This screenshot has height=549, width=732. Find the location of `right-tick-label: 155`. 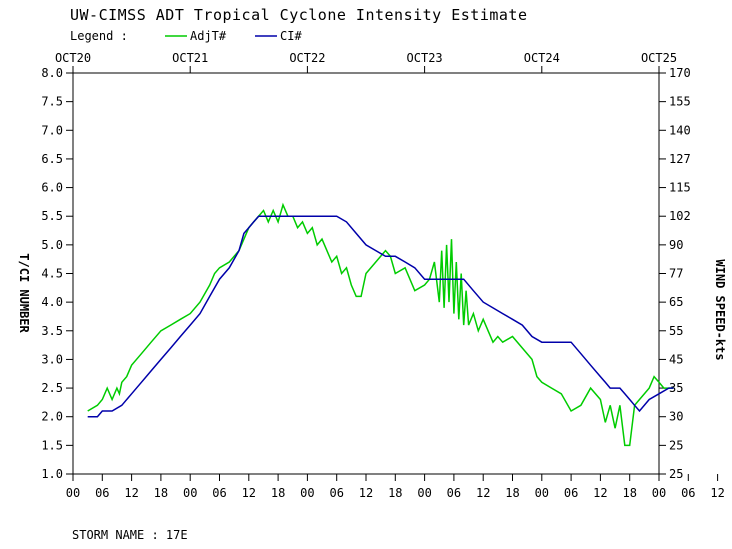

right-tick-label: 155 is located at coordinates (680, 102).